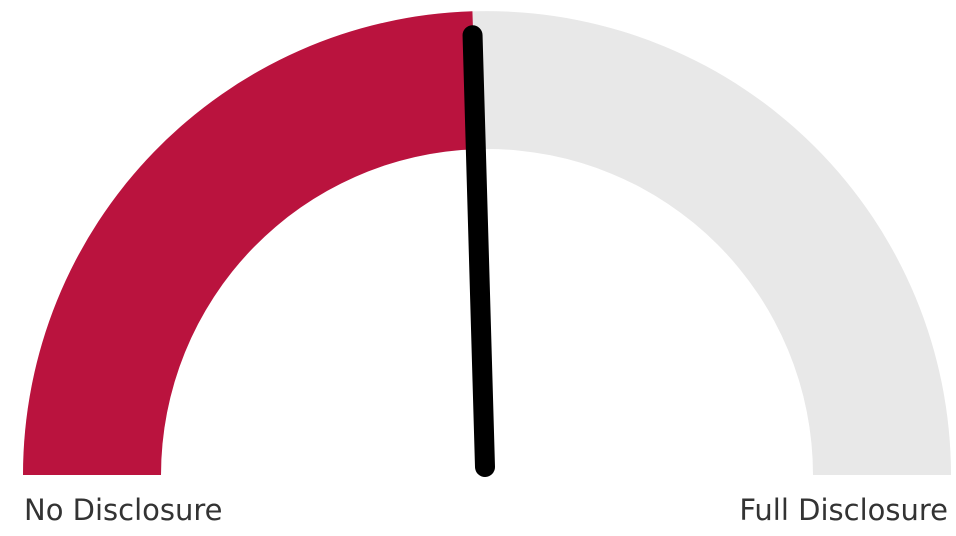 Image resolution: width=956 pixels, height=536 pixels. Describe the element at coordinates (123, 510) in the screenshot. I see `gauge-min-label: No Disclosure` at that location.